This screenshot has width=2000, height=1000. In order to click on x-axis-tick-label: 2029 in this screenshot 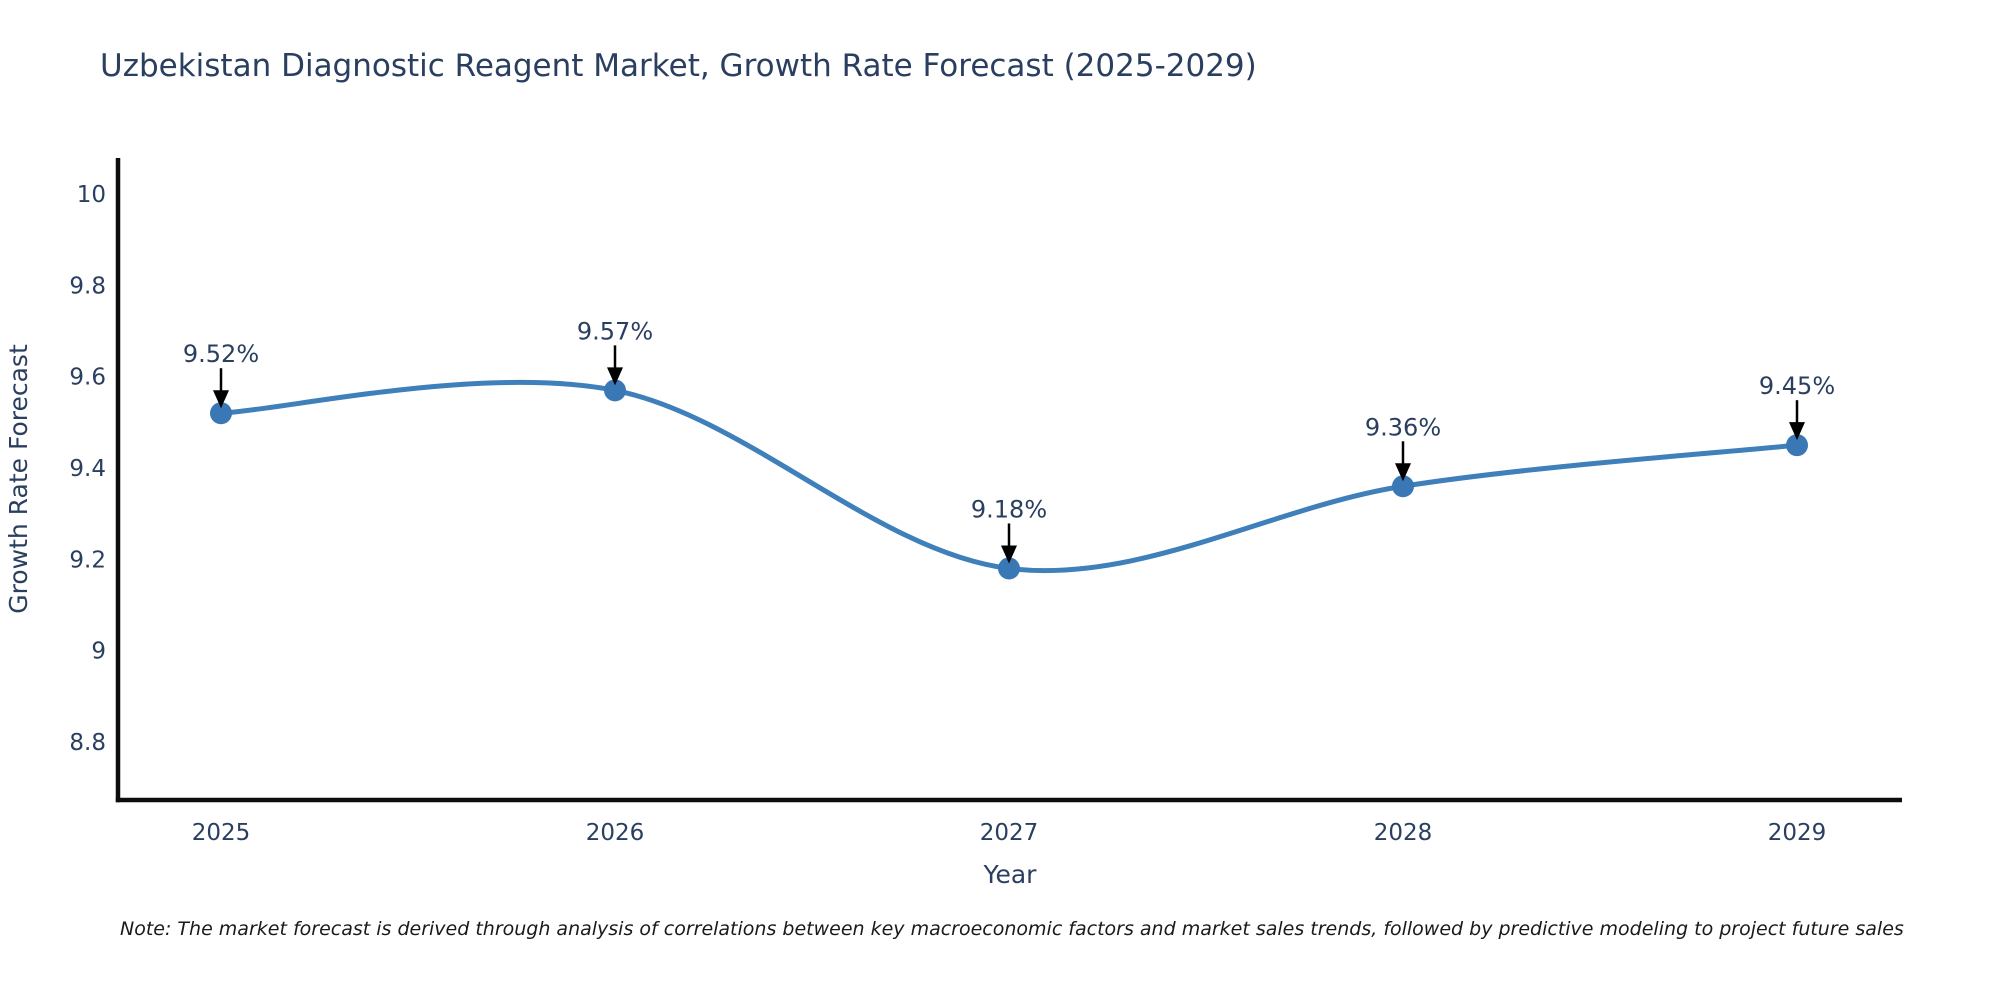, I will do `click(1797, 833)`.